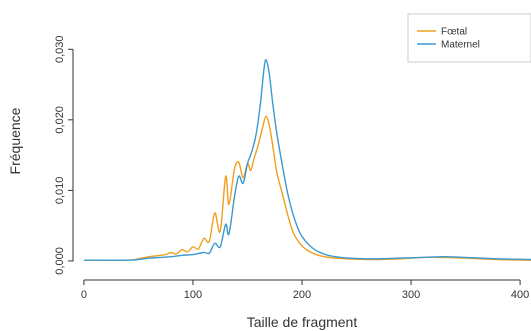  What do you see at coordinates (193, 295) in the screenshot?
I see `x-tick-label: 100` at bounding box center [193, 295].